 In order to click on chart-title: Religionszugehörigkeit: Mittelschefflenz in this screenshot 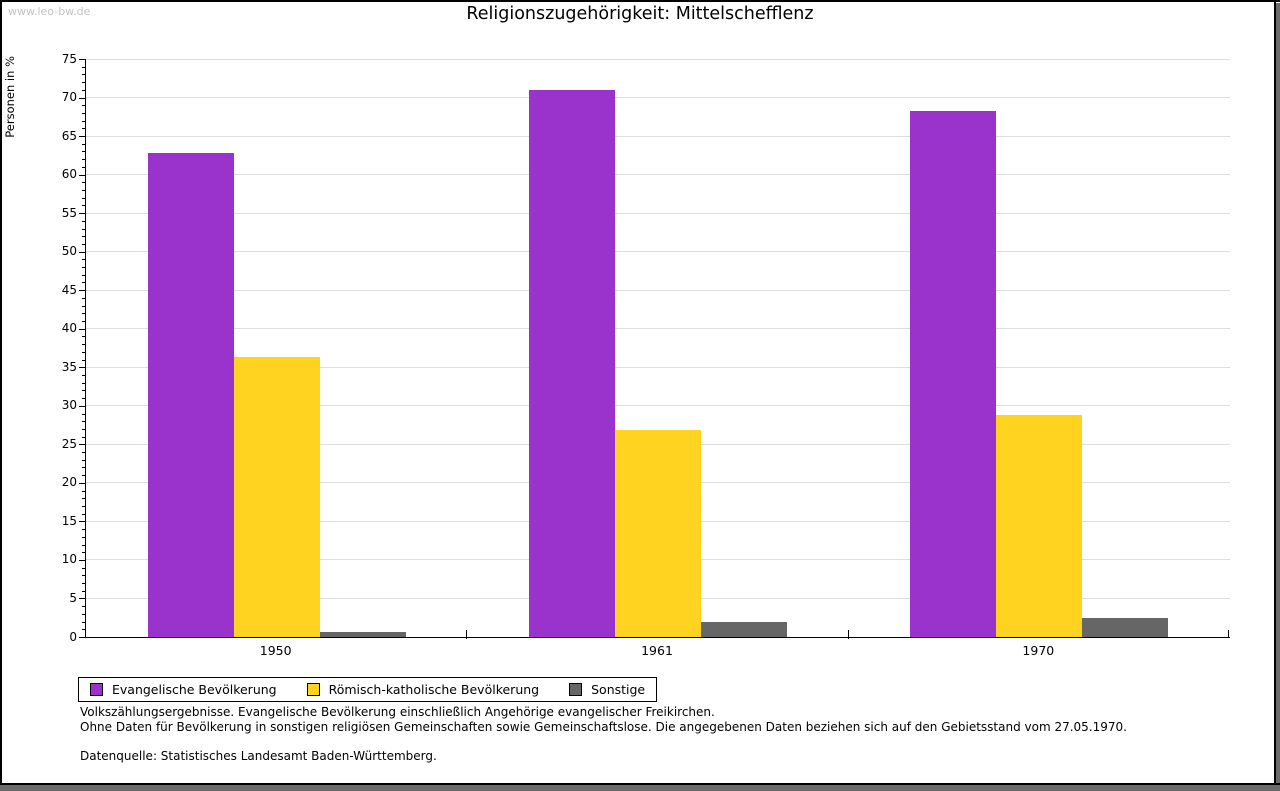, I will do `click(640, 14)`.